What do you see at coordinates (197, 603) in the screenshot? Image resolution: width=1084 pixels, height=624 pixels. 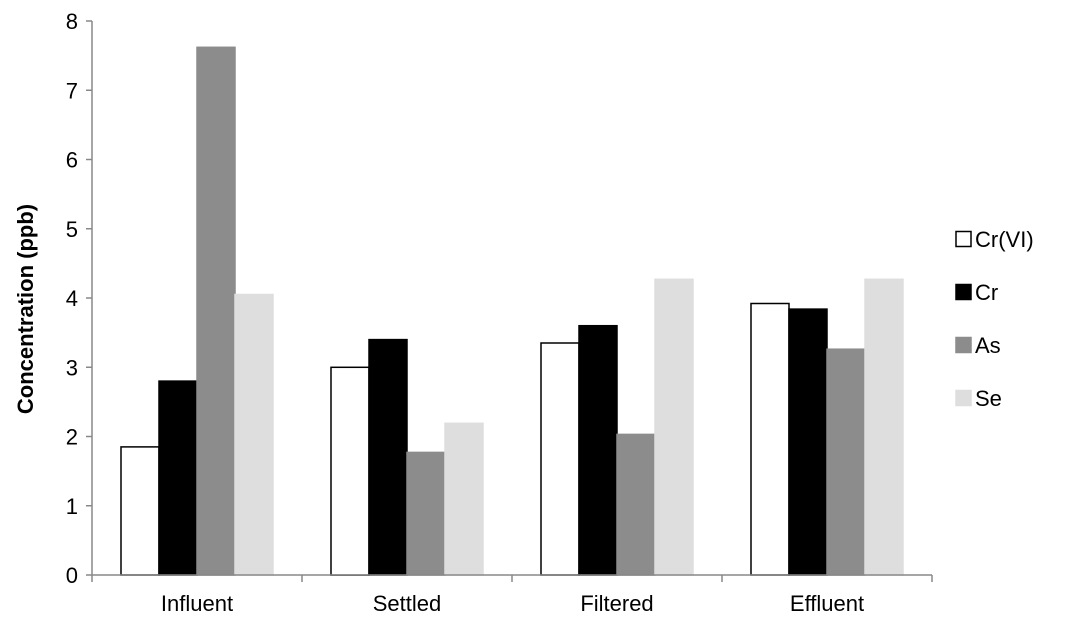 I see `x-tick-label-influent: Influent` at bounding box center [197, 603].